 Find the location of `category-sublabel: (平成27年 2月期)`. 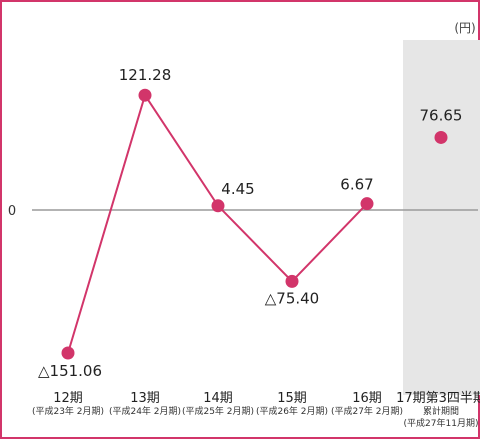

category-sublabel: (平成27年 2月期) is located at coordinates (367, 411).